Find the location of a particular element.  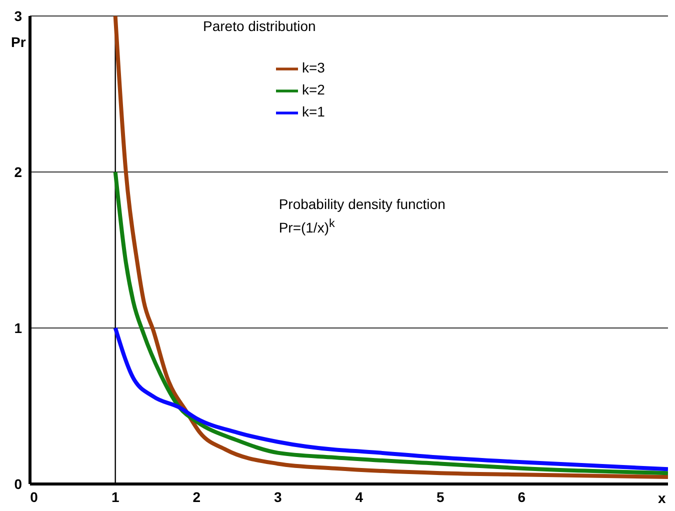

x-tick-label: 5 is located at coordinates (440, 496).